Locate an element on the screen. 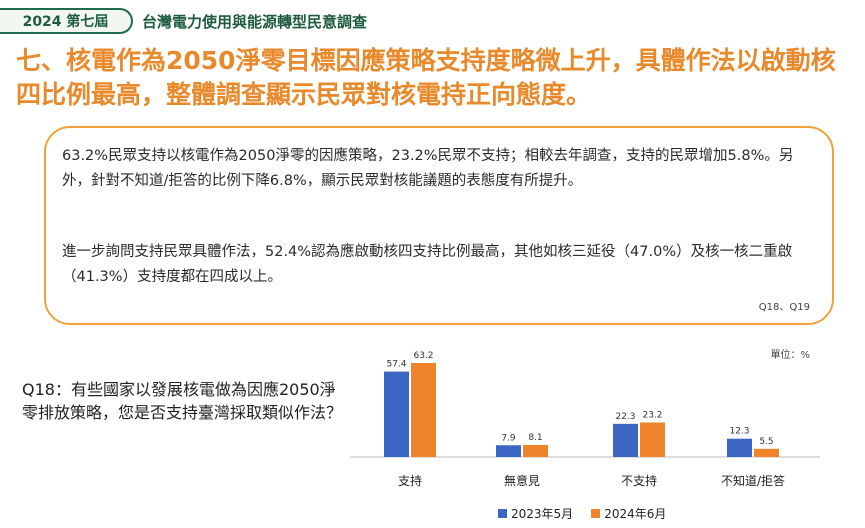  category-label-3: 不知道/拒答 is located at coordinates (753, 480).